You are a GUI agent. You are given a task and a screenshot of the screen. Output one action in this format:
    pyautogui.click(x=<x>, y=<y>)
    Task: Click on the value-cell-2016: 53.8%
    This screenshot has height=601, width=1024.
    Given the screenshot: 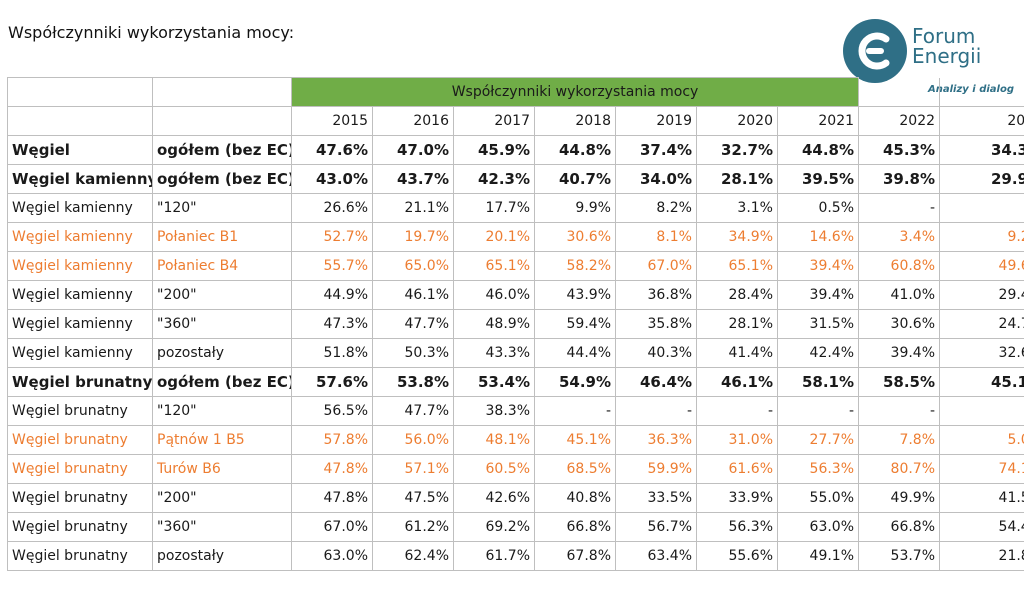 What is the action you would take?
    pyautogui.click(x=413, y=382)
    